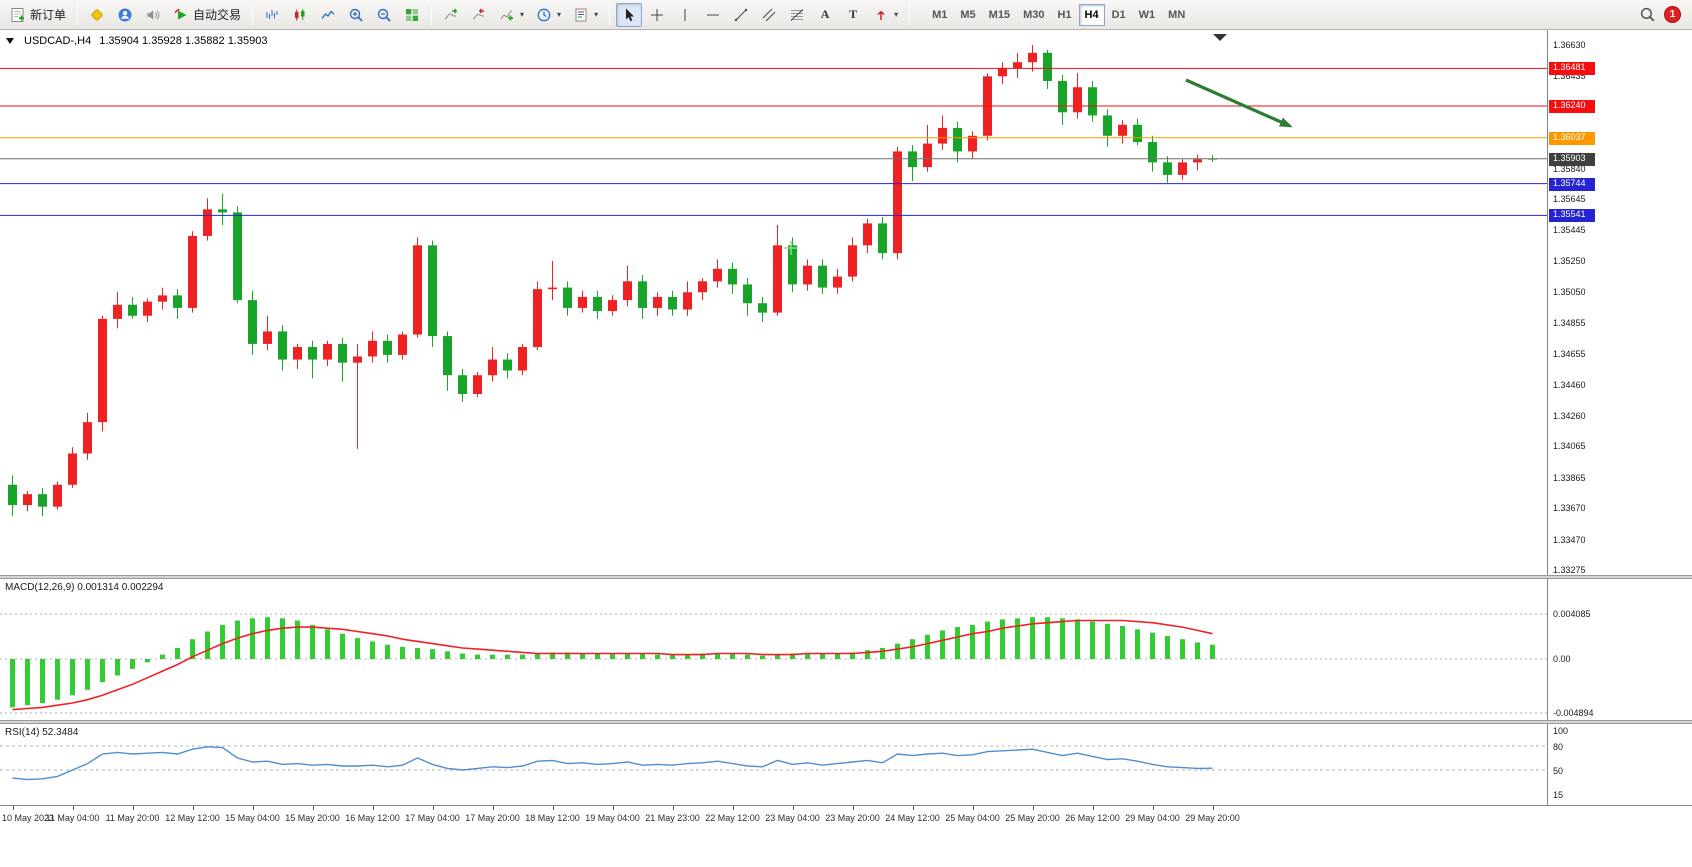 The image size is (1692, 867). Describe the element at coordinates (125, 15) in the screenshot. I see `assistant-button` at that location.